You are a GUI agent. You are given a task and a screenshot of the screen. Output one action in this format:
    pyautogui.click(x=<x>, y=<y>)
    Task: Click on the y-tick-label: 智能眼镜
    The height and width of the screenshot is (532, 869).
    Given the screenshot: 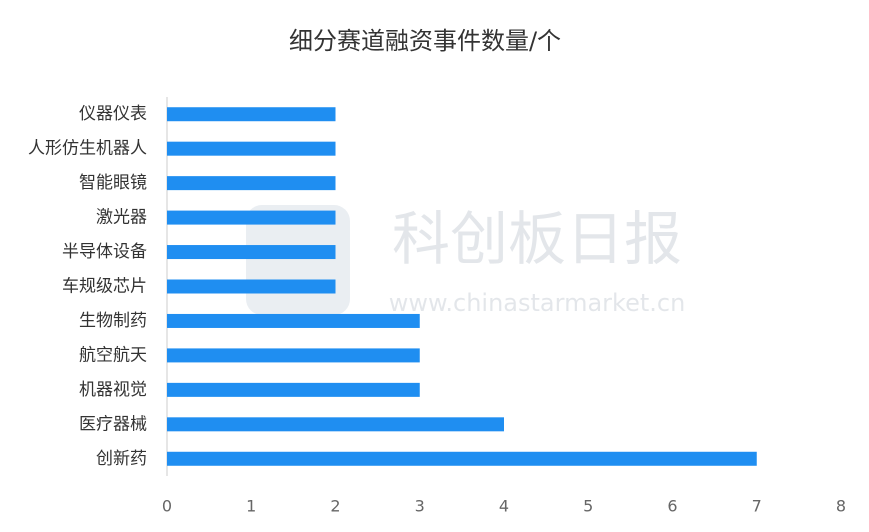 What is the action you would take?
    pyautogui.click(x=113, y=183)
    